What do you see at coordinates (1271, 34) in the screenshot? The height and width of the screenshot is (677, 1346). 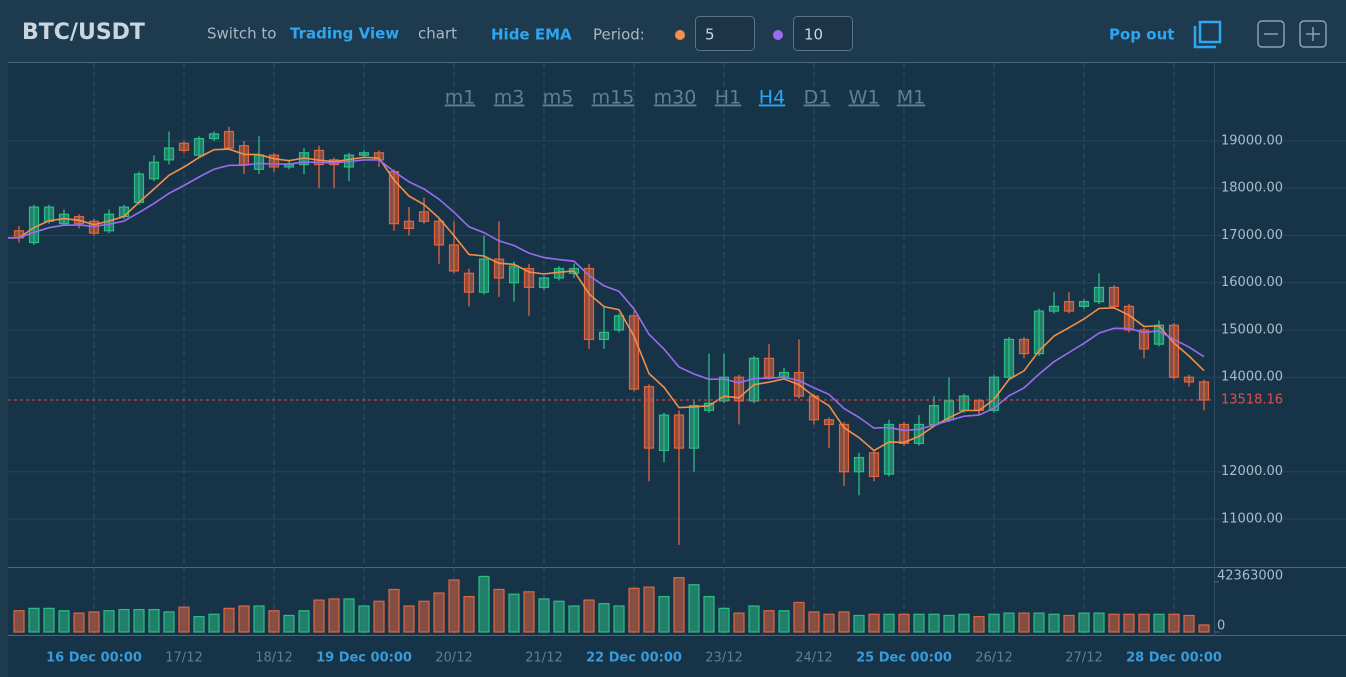 I see `zoom-out-button` at bounding box center [1271, 34].